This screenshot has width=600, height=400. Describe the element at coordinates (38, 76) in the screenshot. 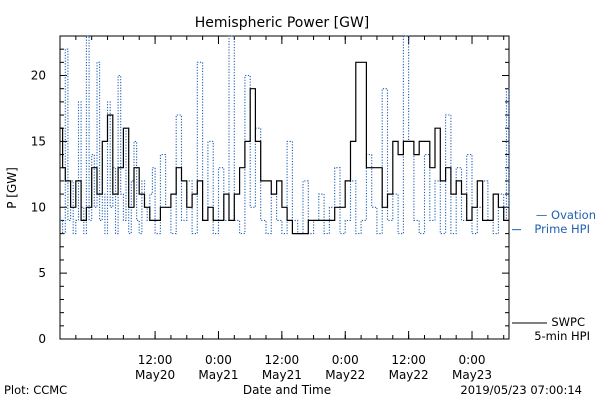

I see `y-tick-label: 20` at that location.